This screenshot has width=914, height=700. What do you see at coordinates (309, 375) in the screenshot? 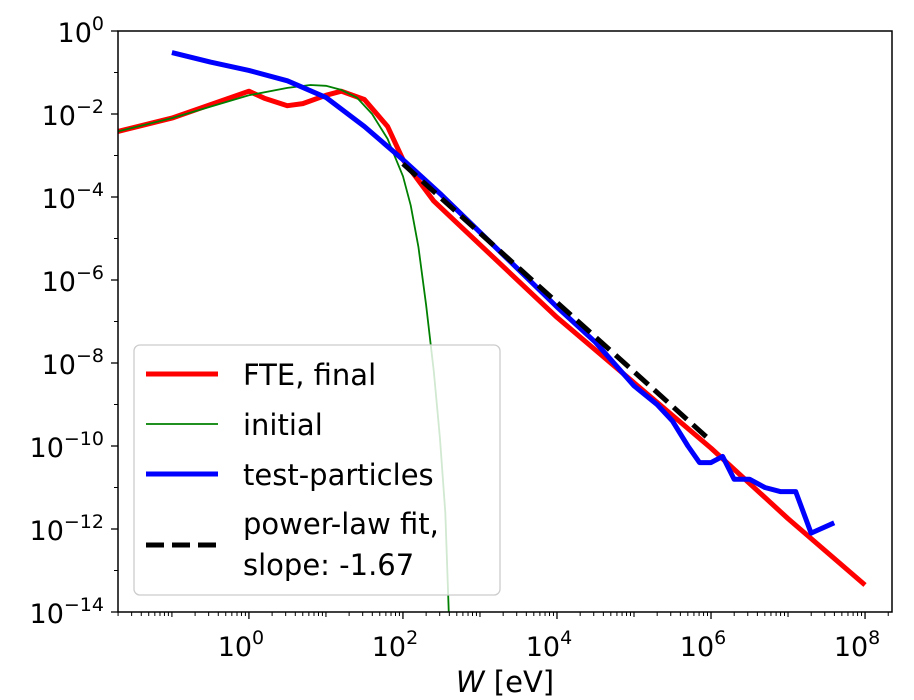
I see `legend-label-0: FTE, final` at bounding box center [309, 375].